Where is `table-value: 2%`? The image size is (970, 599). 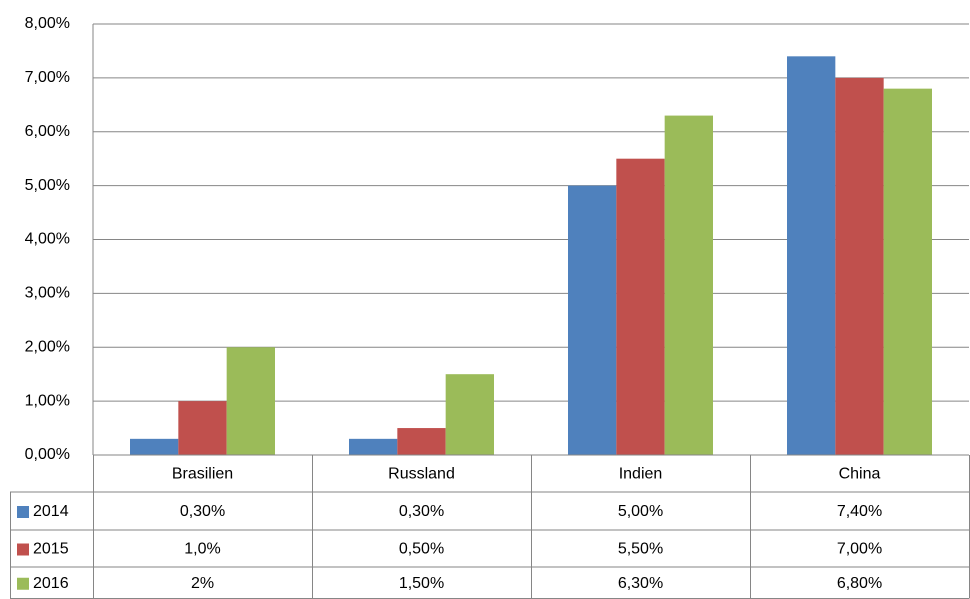 table-value: 2% is located at coordinates (202, 583).